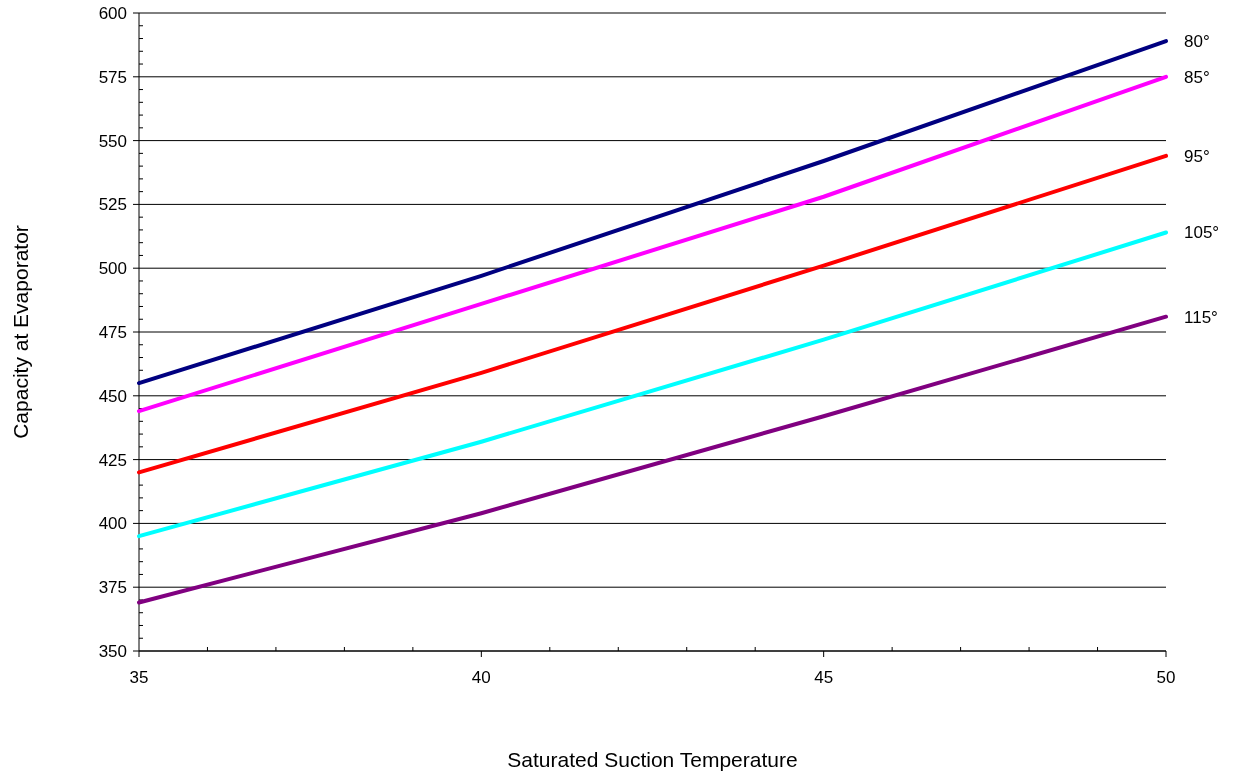  I want to click on series-label: 85°, so click(1197, 77).